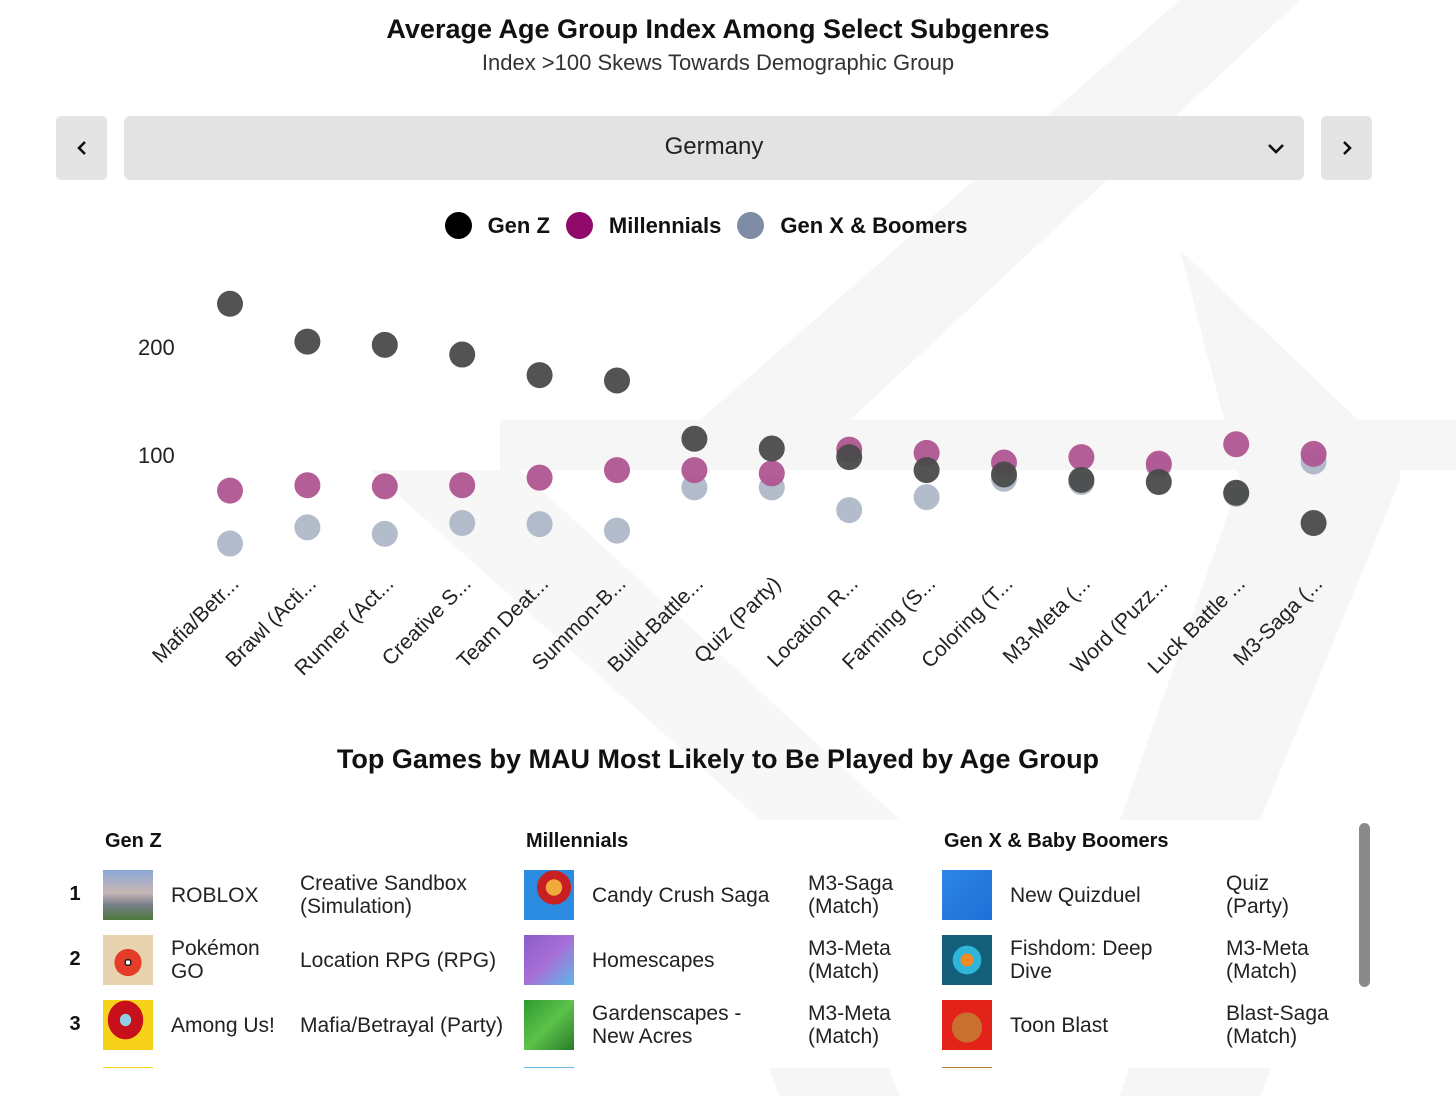 The width and height of the screenshot is (1456, 1096). Describe the element at coordinates (643, 225) in the screenshot. I see `legend-item-millennials: Millennials` at that location.